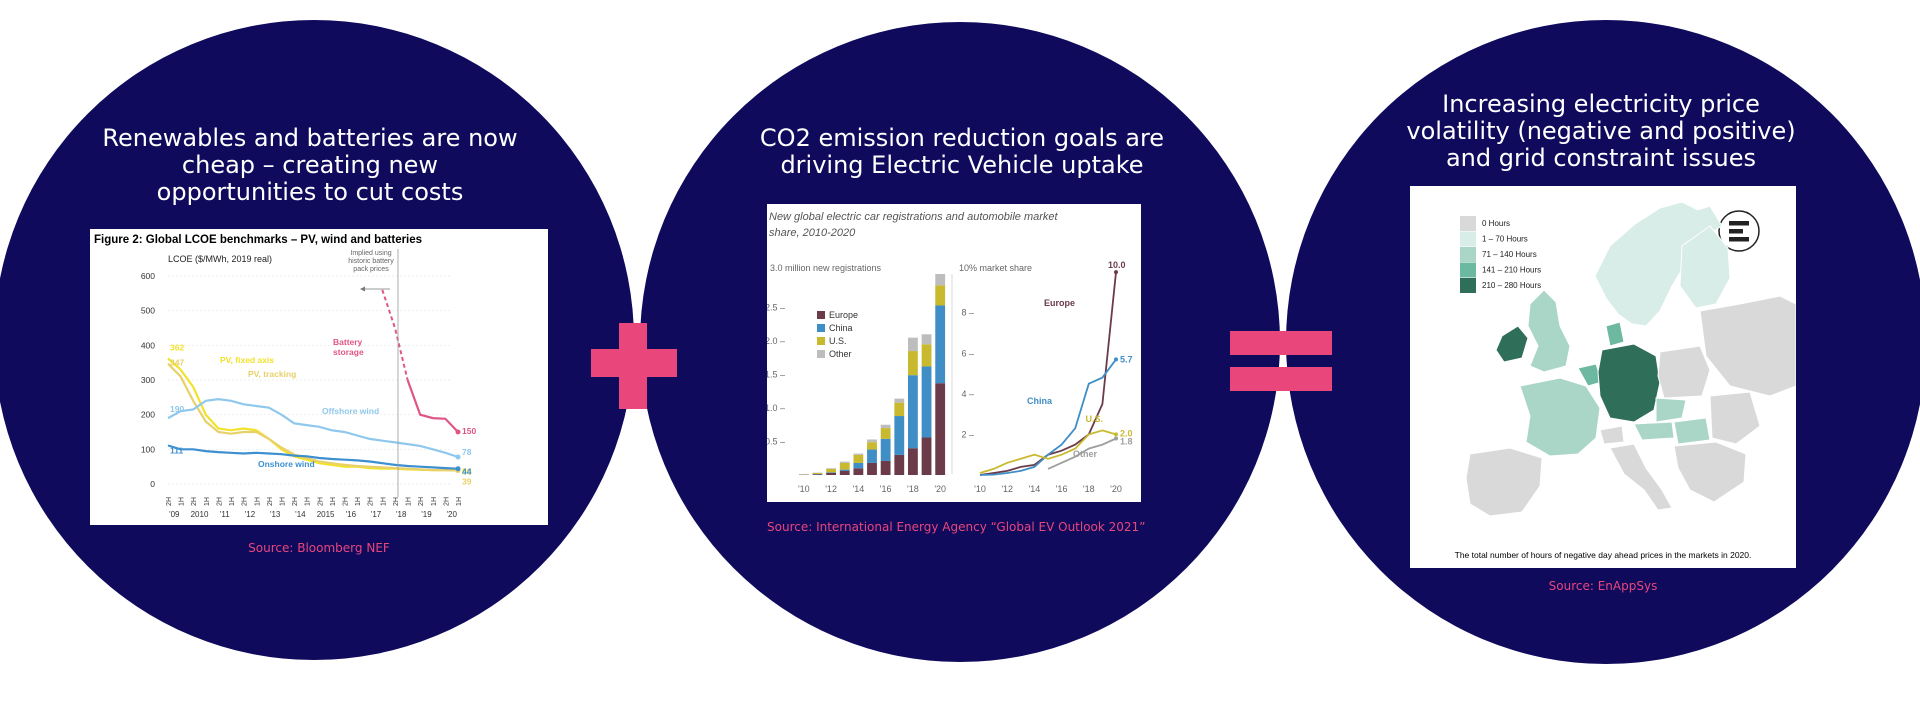  What do you see at coordinates (1603, 586) in the screenshot?
I see `source-enappsys: Source: EnAppSys` at bounding box center [1603, 586].